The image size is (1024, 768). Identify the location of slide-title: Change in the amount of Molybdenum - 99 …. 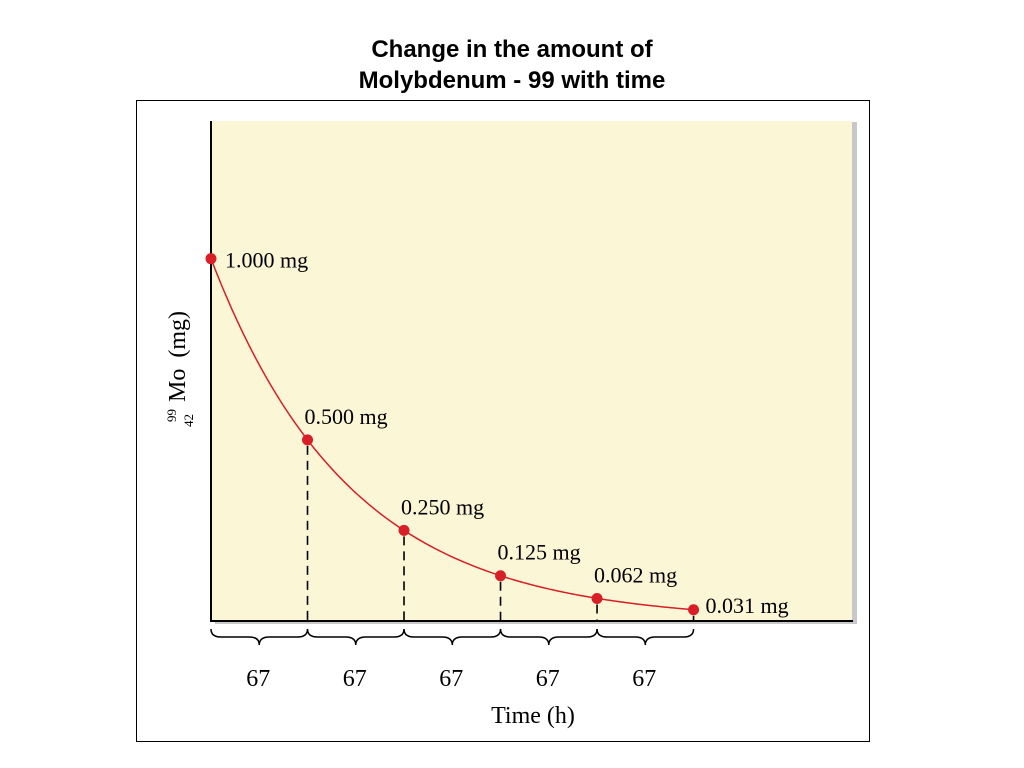
(512, 65).